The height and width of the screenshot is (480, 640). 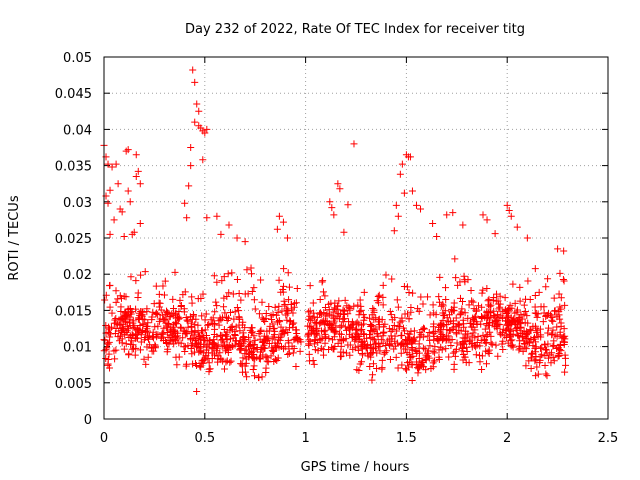 I want to click on y-axis-label: ROTI / TECUs, so click(x=14, y=237).